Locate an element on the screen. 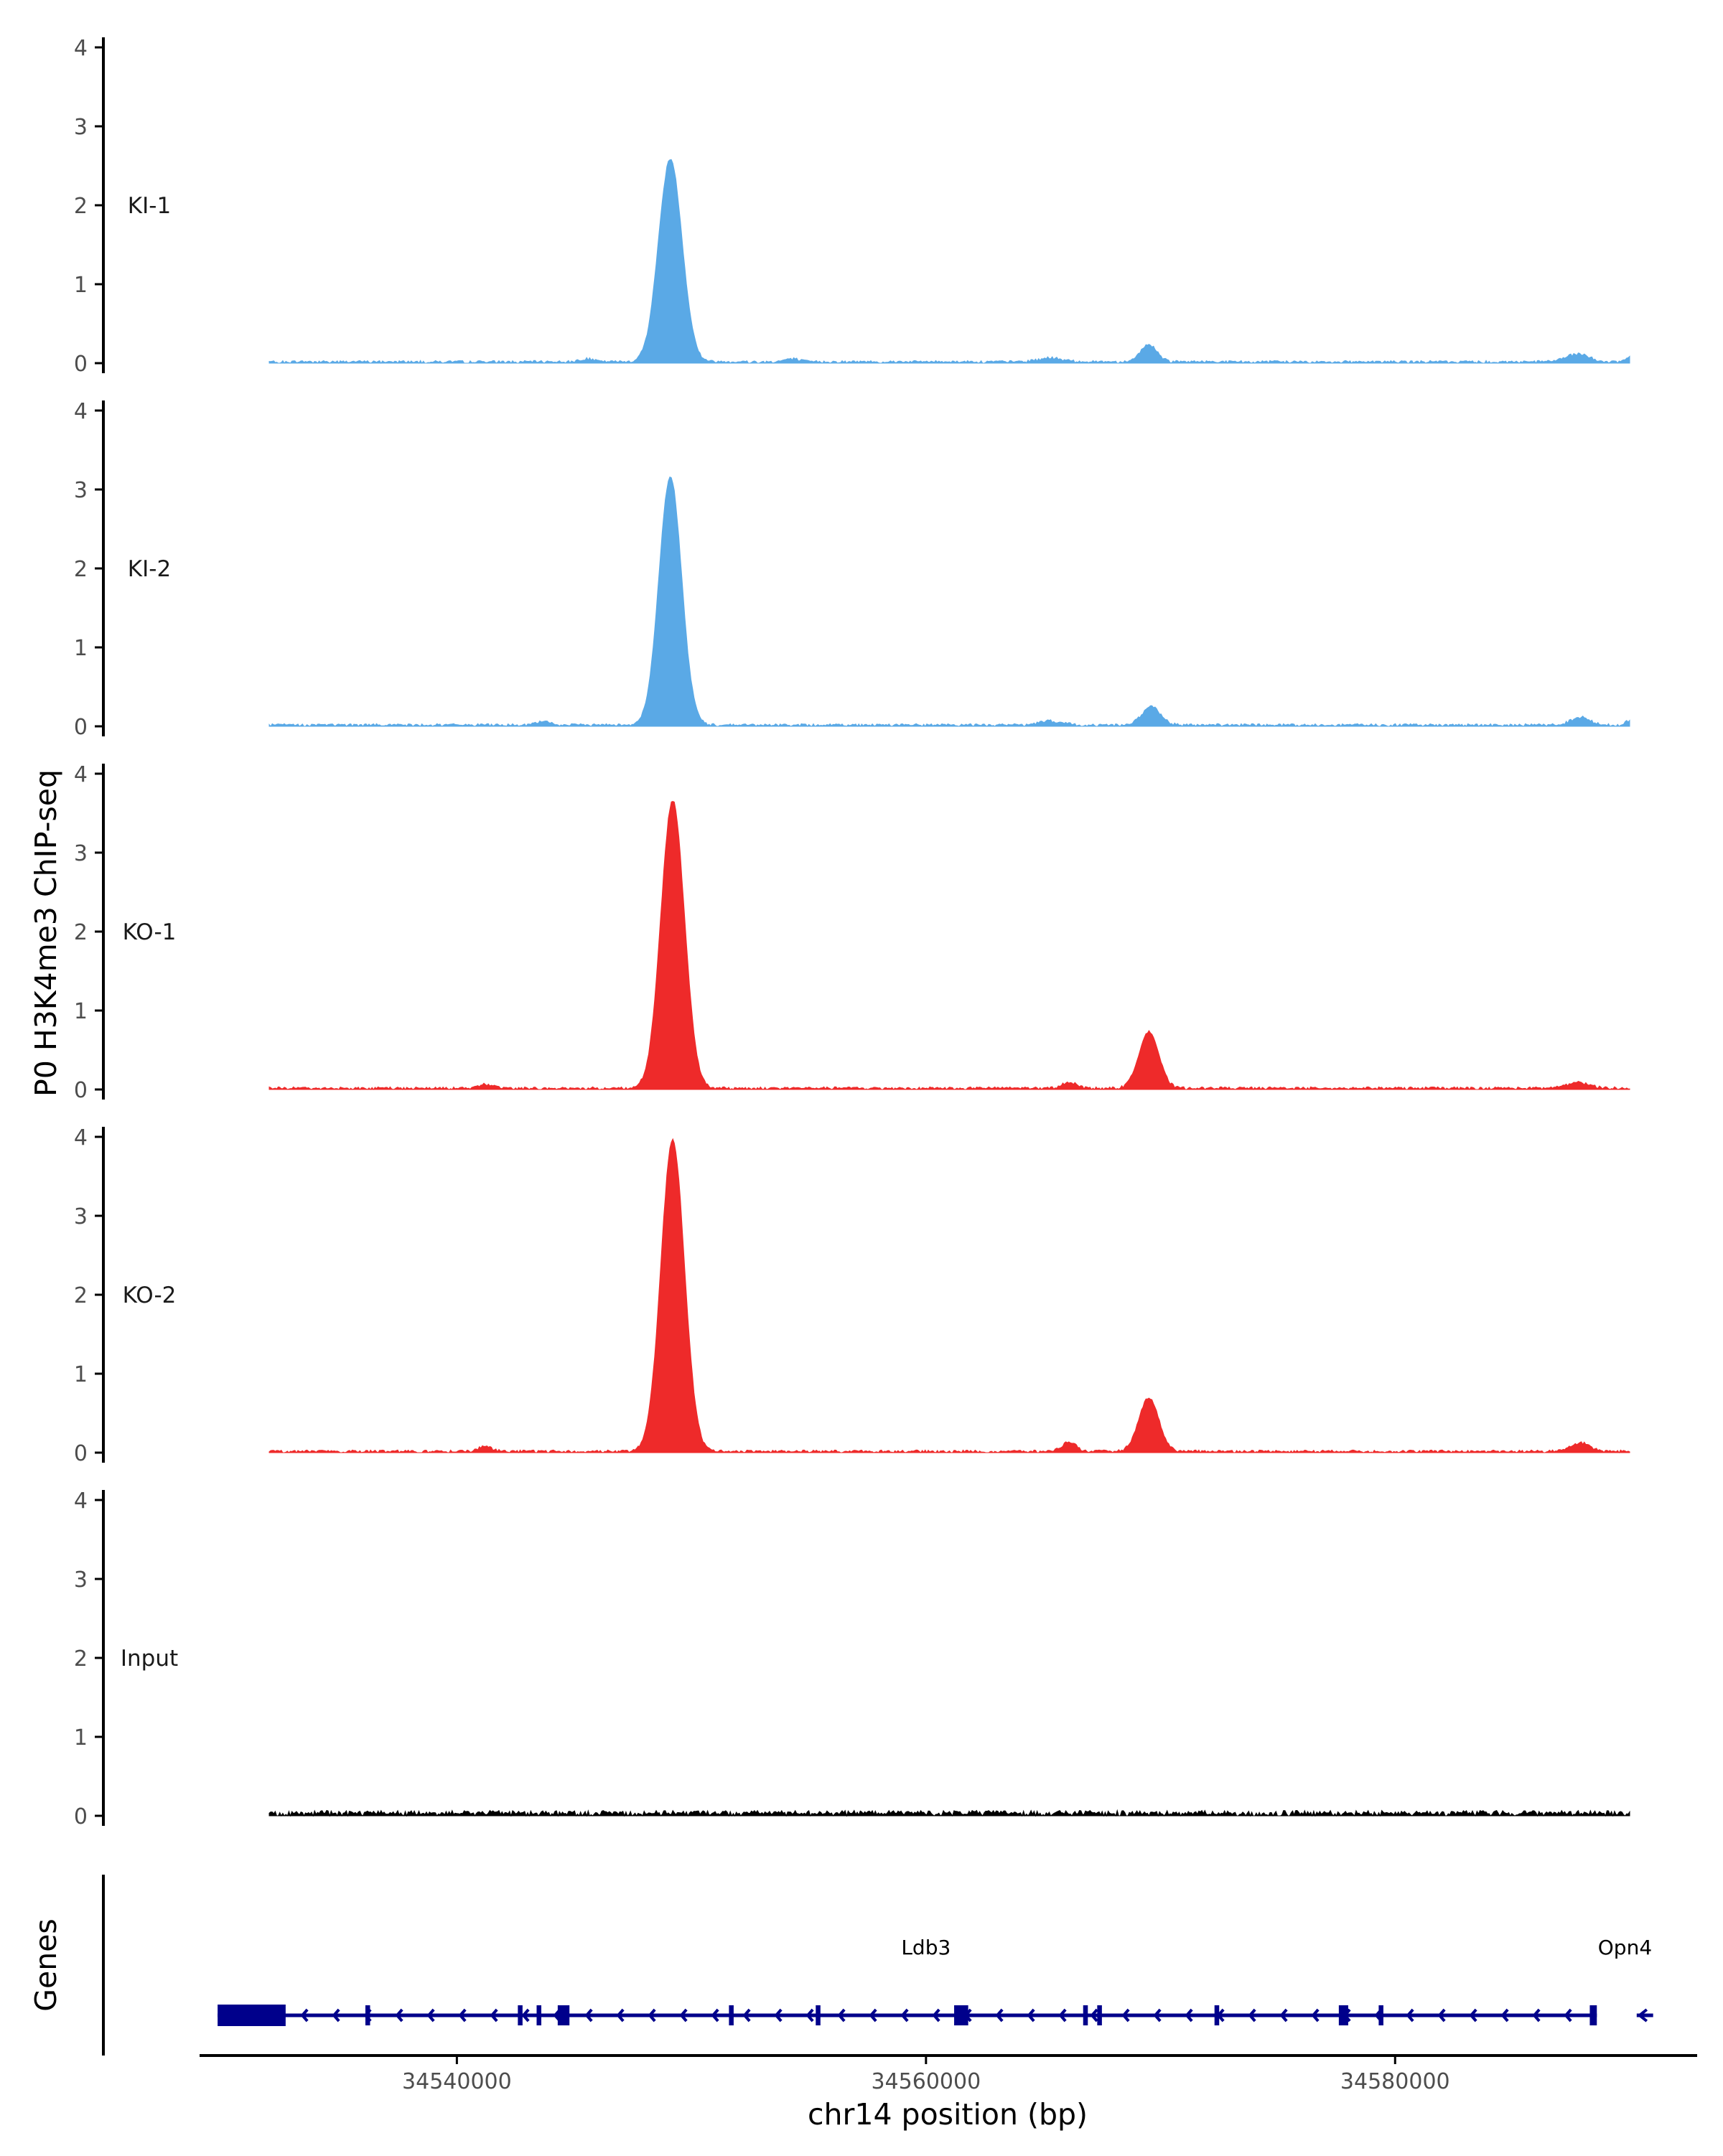 The image size is (1723, 2156). track-label: Input is located at coordinates (149, 1659).